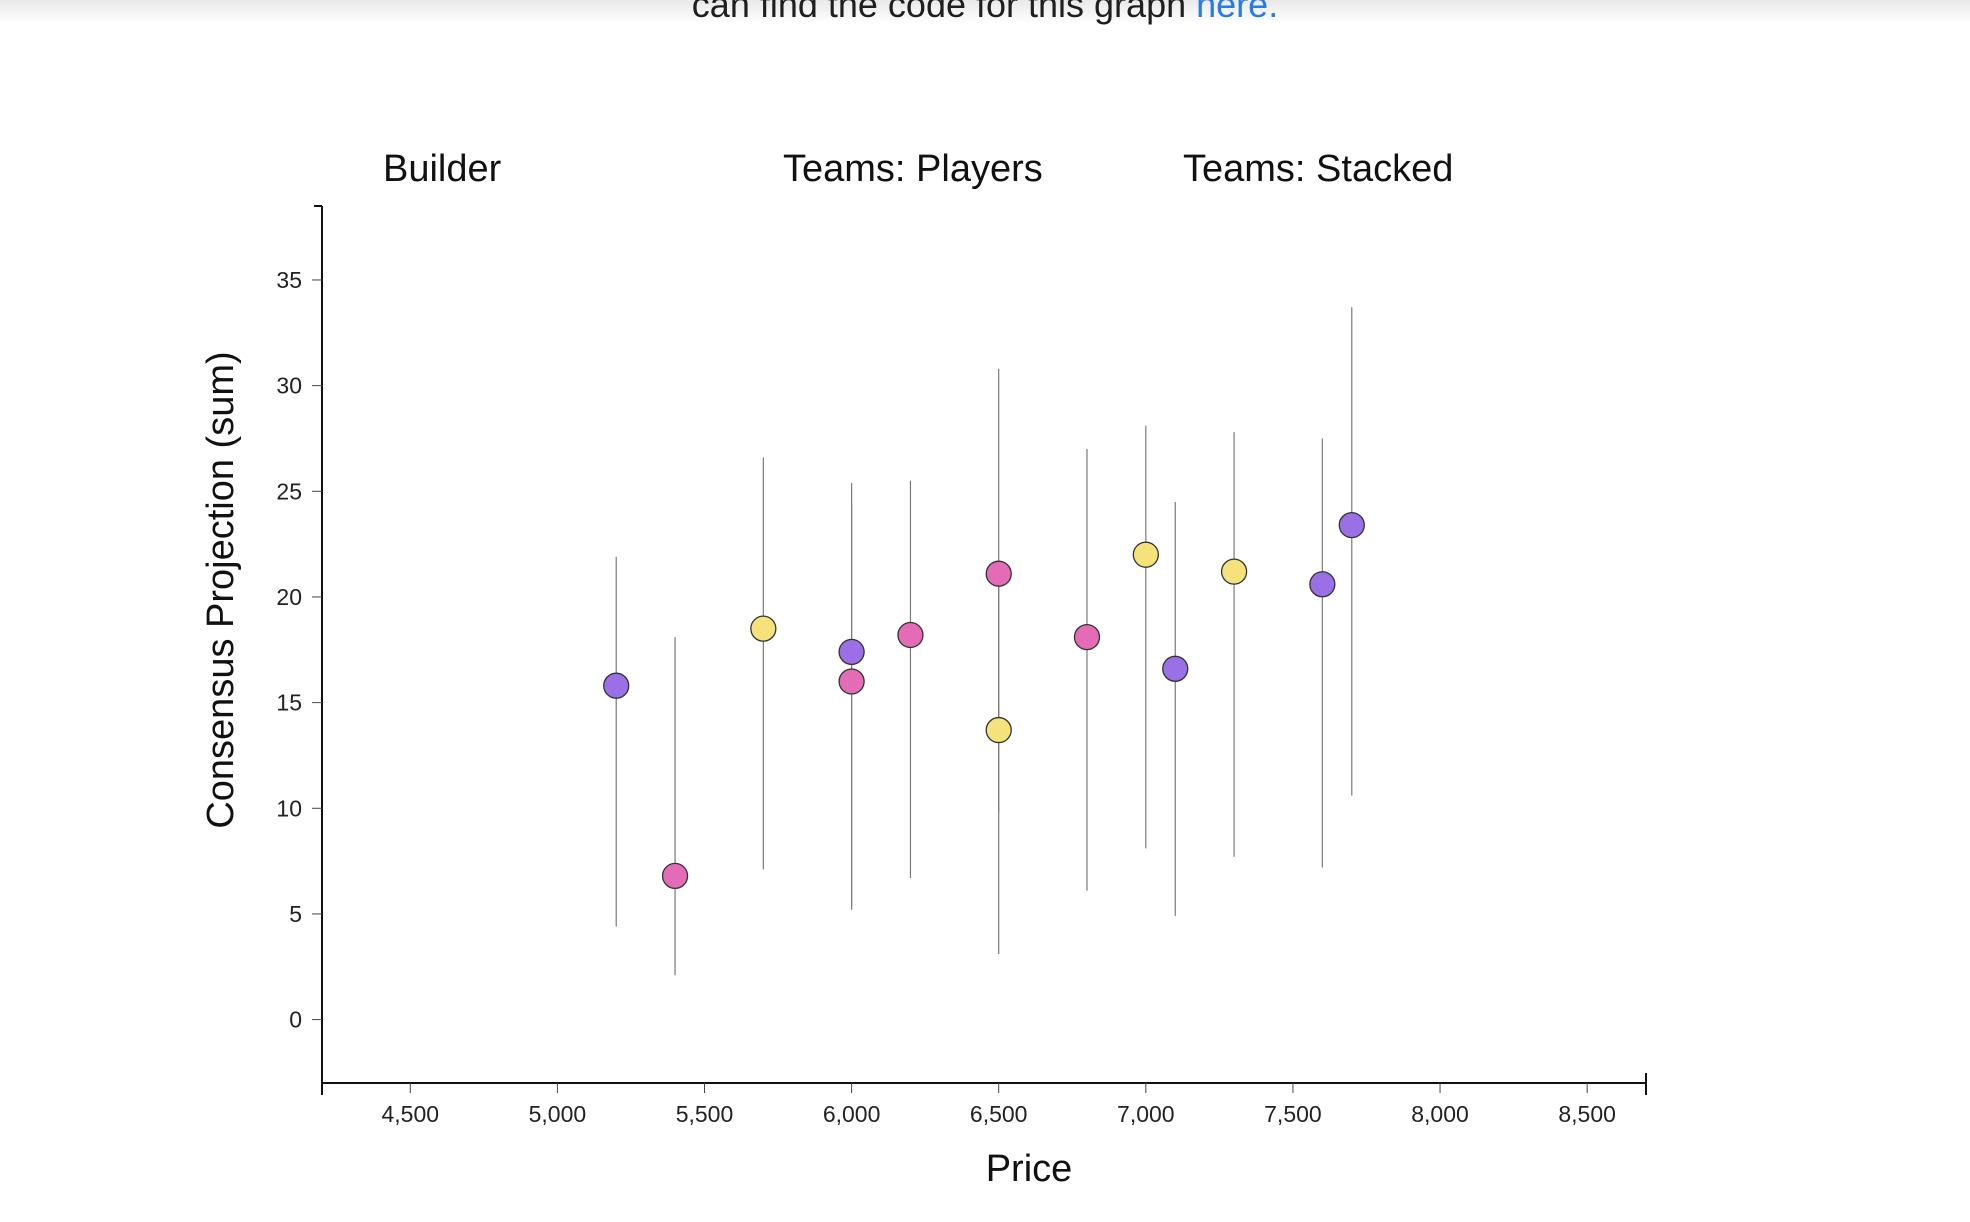 This screenshot has height=1222, width=1970. Describe the element at coordinates (1029, 1169) in the screenshot. I see `x-axis-title: Price` at that location.